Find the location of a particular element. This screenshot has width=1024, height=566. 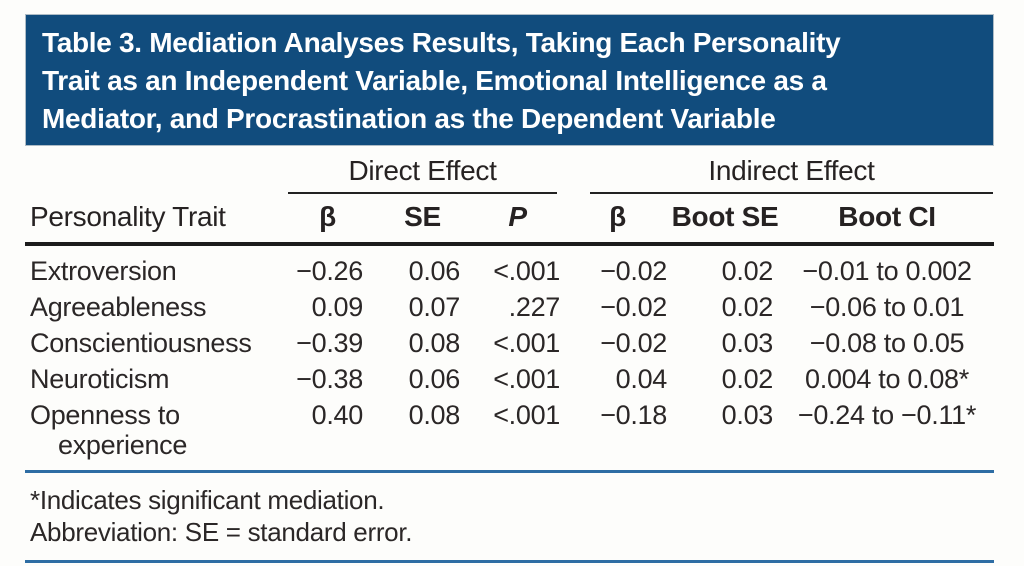

col-header-beta-direct: β is located at coordinates (327, 220).